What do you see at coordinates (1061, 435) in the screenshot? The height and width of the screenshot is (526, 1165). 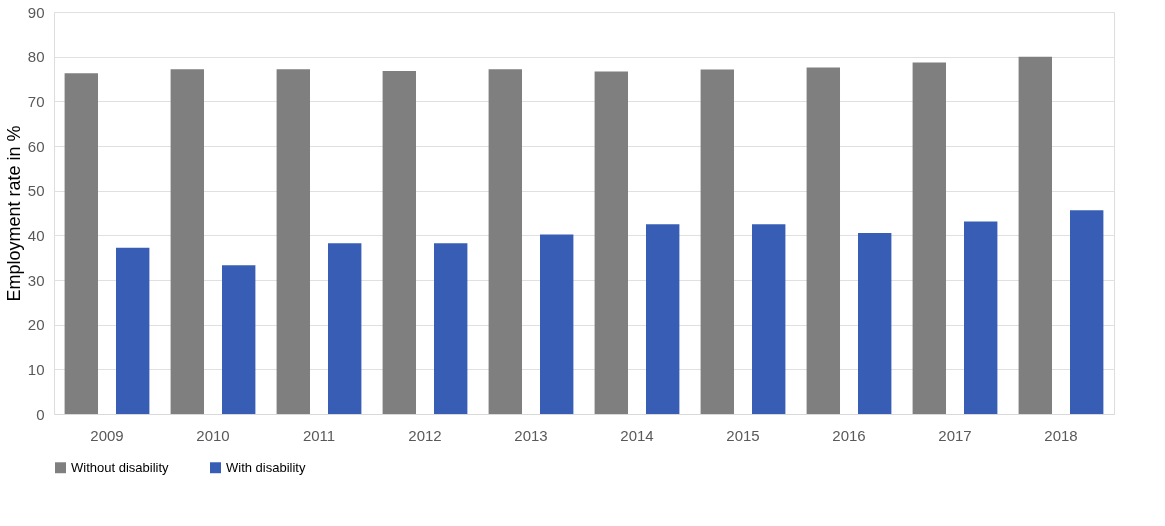 I see `x-tick-label: 2018` at bounding box center [1061, 435].